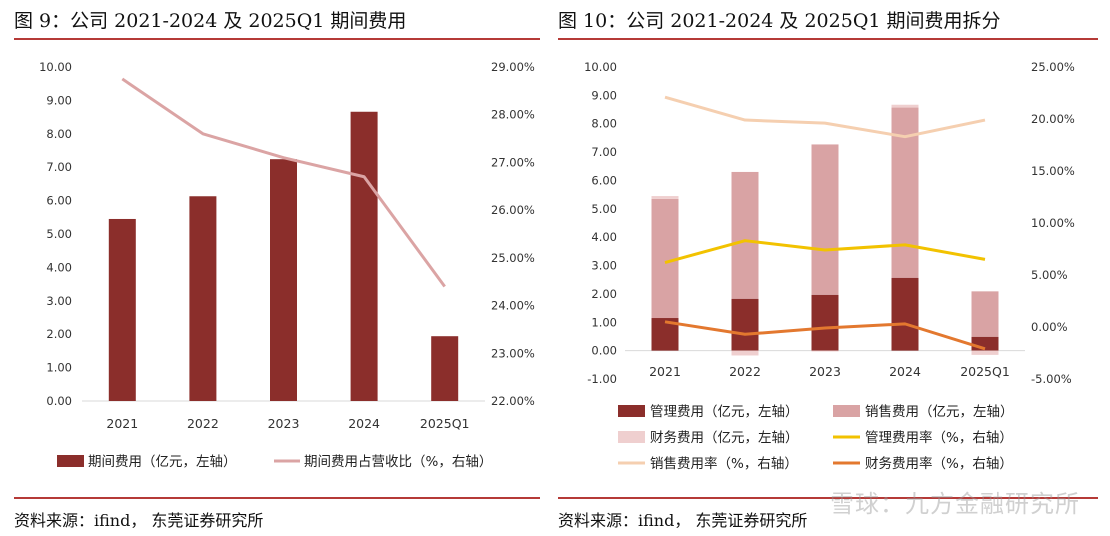  What do you see at coordinates (985, 352) in the screenshot?
I see `bar-finance-2025Q1` at bounding box center [985, 352].